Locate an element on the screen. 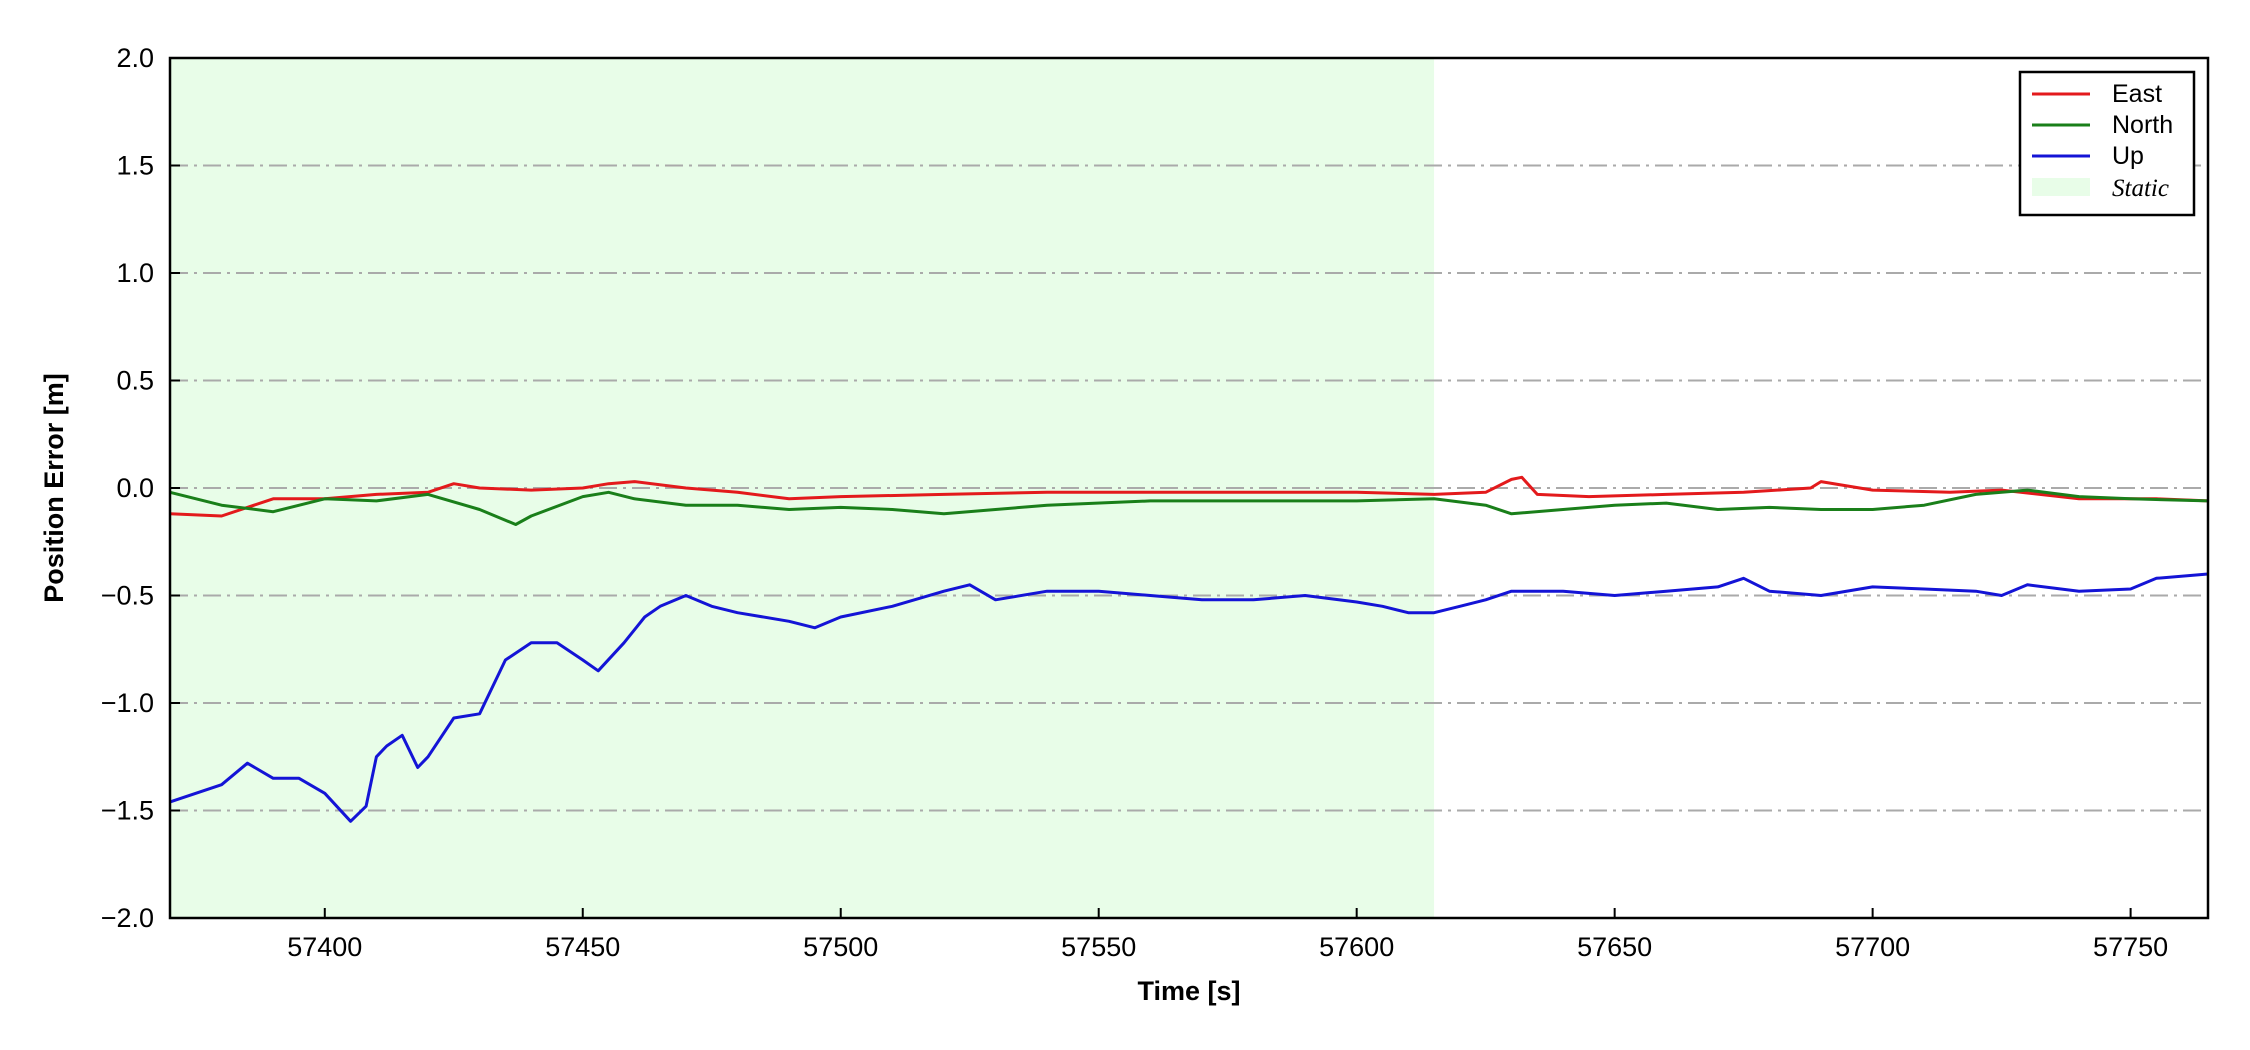  y-axis-ticks: 2.0 1.5 1.0 0.5 0.0 −0.5 −1.0 −1.5 −2.0 is located at coordinates (140, 488).